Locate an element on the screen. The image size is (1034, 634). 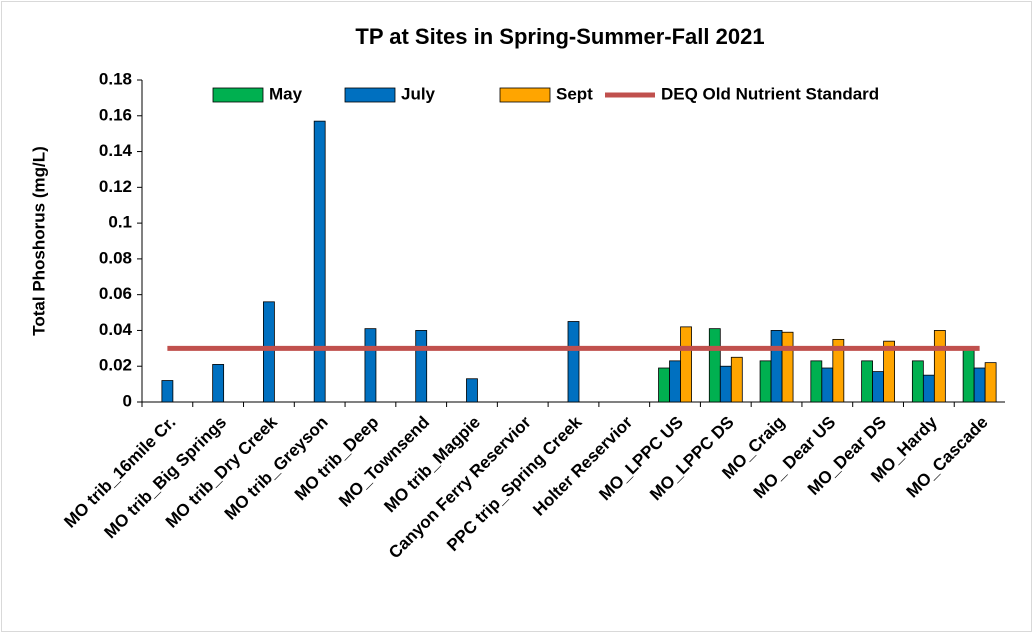
legend-label: Sept is located at coordinates (574, 93).